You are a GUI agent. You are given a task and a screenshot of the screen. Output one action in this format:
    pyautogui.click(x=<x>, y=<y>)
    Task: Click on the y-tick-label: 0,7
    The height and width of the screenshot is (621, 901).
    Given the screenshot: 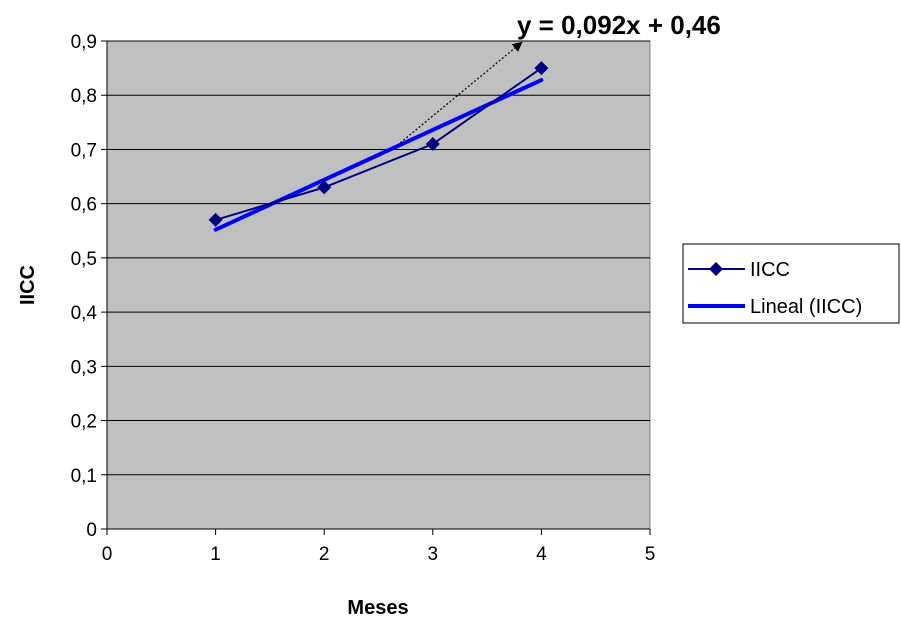 What is the action you would take?
    pyautogui.click(x=84, y=150)
    